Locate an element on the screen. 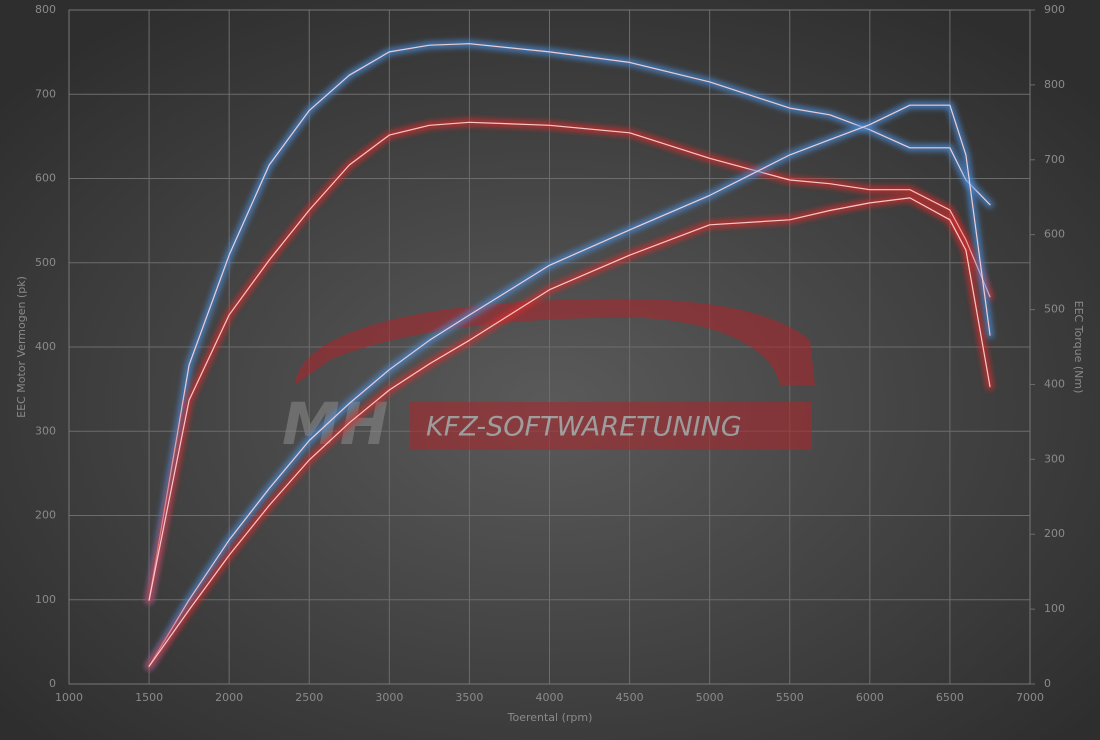 This screenshot has height=740, width=1100. x-tick-label: 4500 is located at coordinates (630, 697).